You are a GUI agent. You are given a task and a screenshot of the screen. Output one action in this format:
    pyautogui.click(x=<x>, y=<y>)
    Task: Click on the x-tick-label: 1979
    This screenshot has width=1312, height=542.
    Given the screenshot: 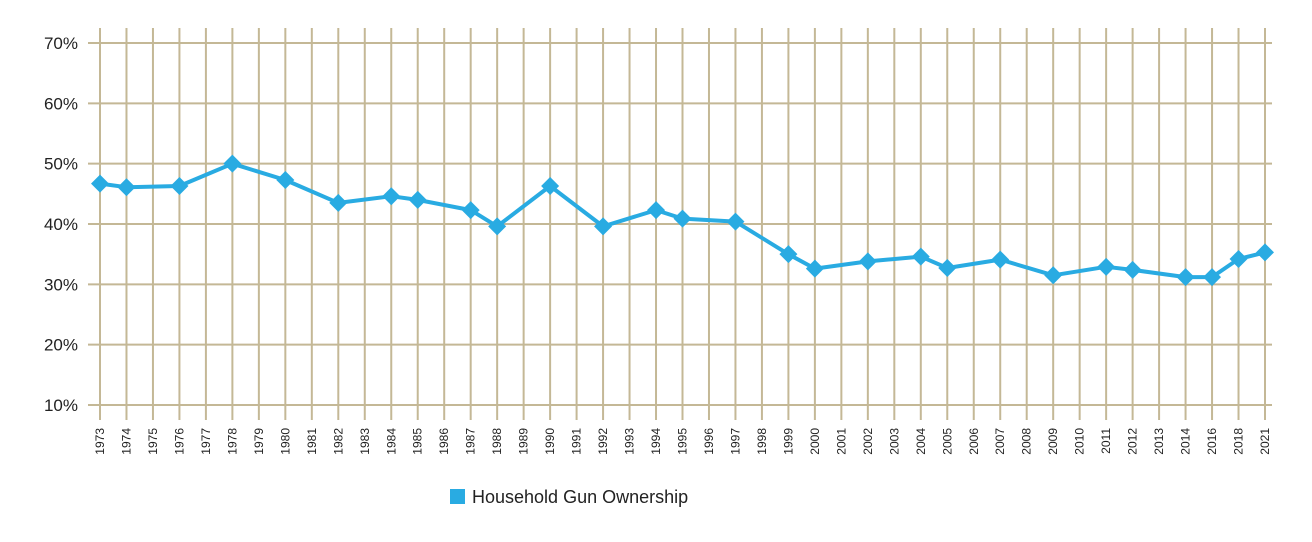 What is the action you would take?
    pyautogui.click(x=259, y=441)
    